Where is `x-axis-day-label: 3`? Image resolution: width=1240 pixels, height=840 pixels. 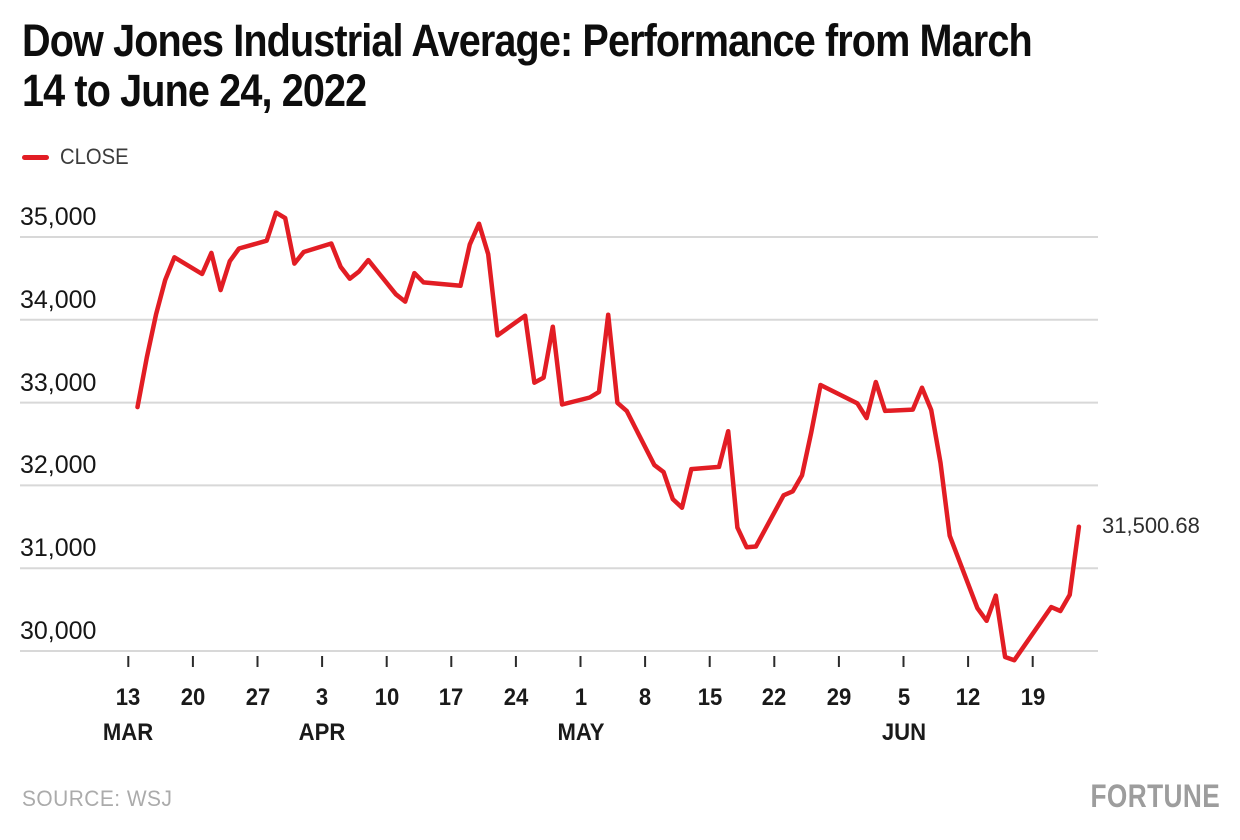 x-axis-day-label: 3 is located at coordinates (322, 697).